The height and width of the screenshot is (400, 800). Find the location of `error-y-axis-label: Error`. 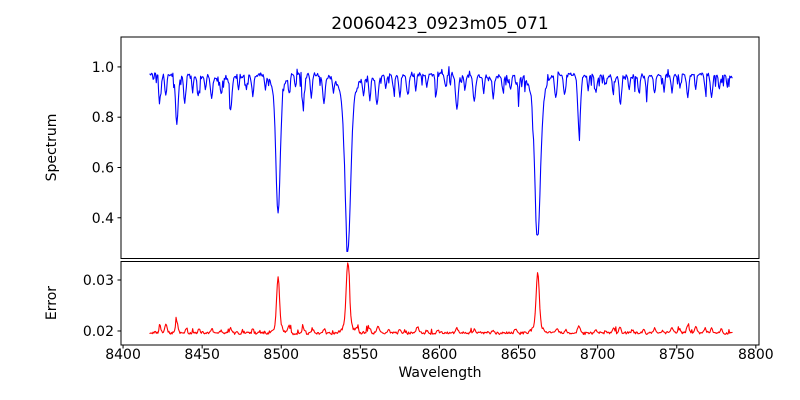

error-y-axis-label: Error is located at coordinates (52, 303).